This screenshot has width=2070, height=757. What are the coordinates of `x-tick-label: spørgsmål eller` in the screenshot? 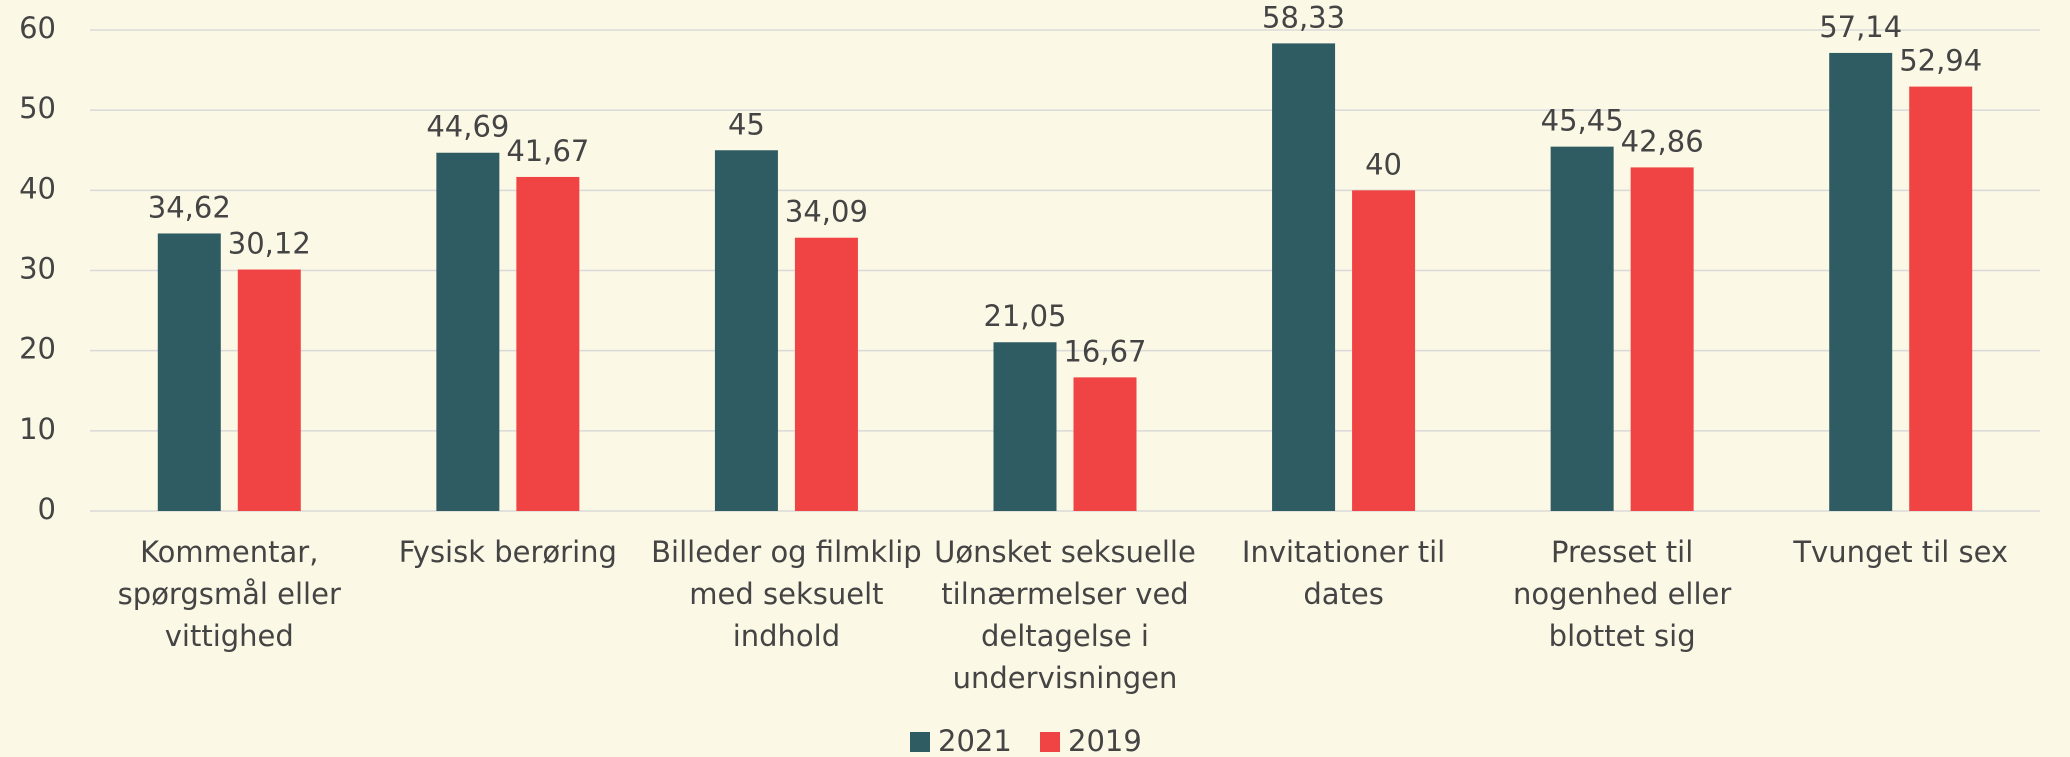 It's located at (229, 594).